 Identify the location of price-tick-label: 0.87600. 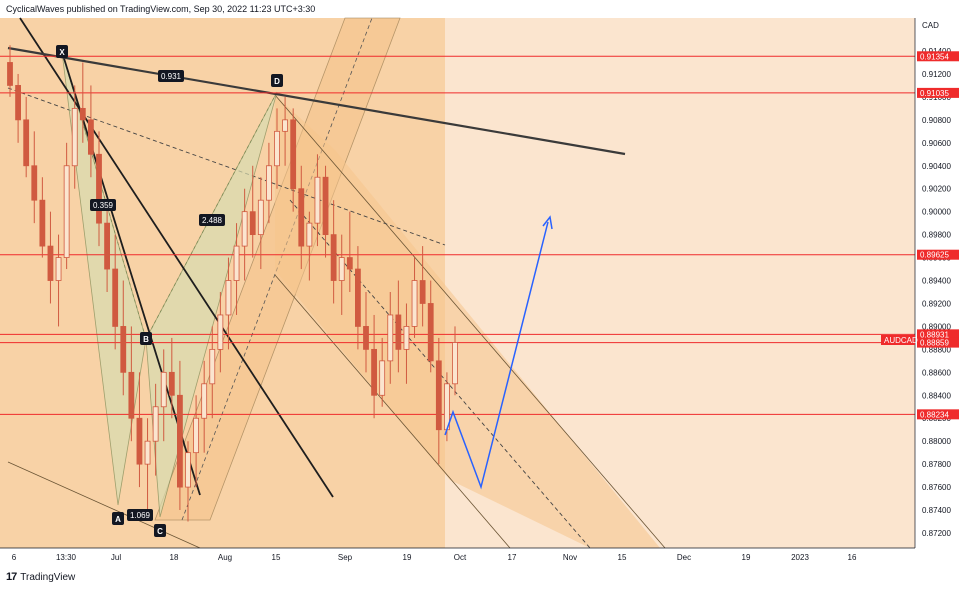
(936, 487).